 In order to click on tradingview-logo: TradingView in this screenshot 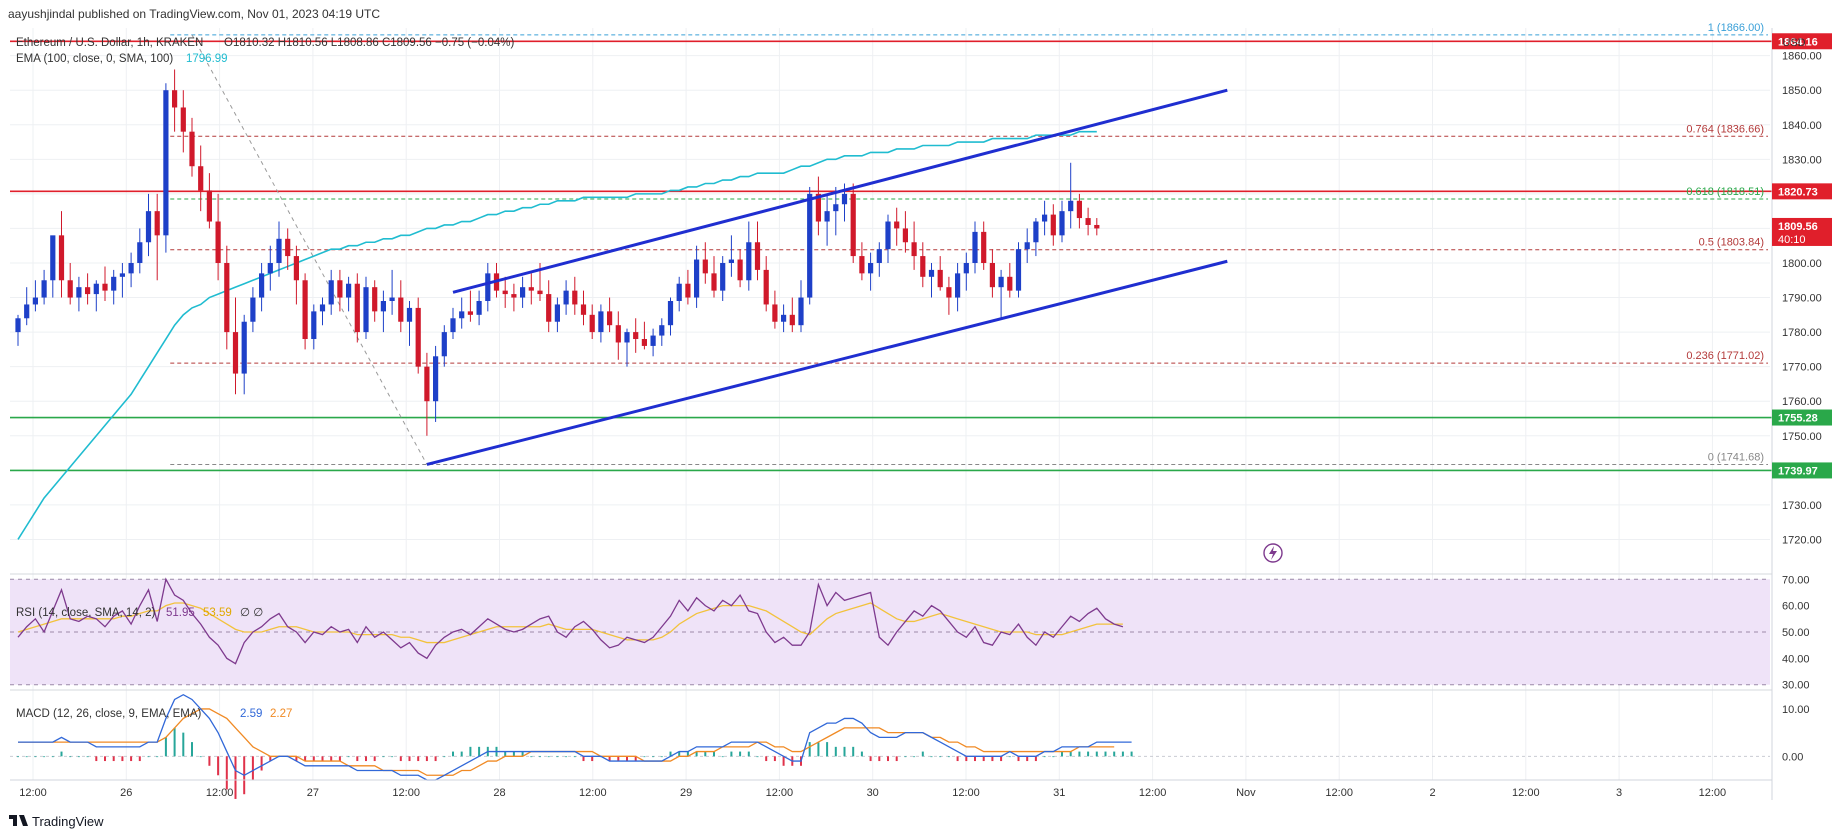, I will do `click(56, 821)`.